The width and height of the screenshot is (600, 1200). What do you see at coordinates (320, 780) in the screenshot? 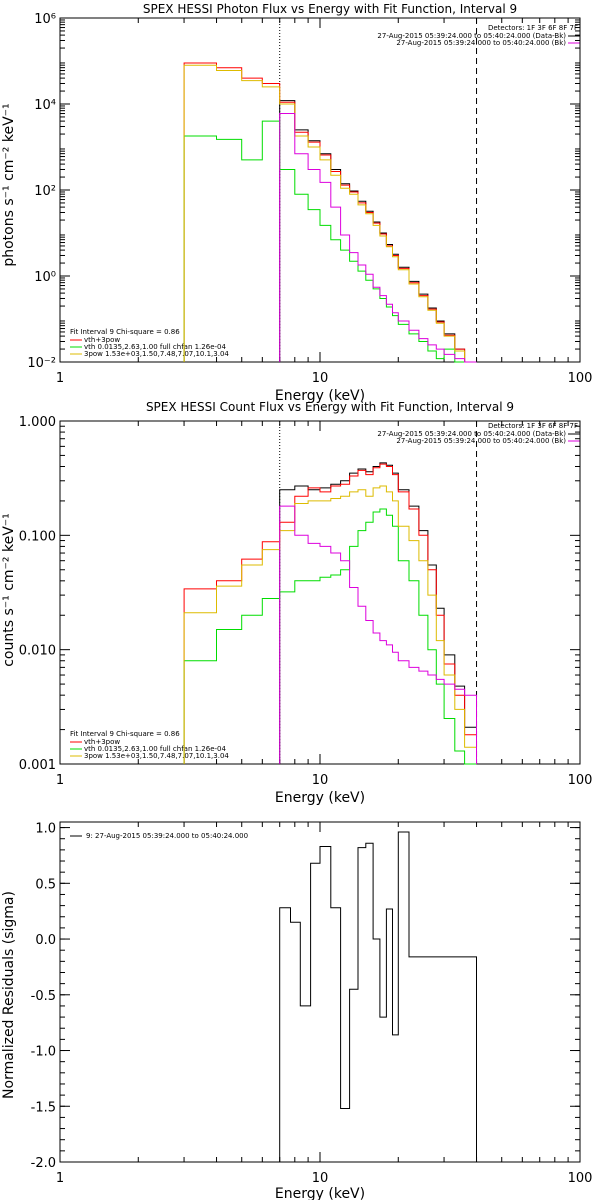
I see `panel2-xtick-label: 10` at bounding box center [320, 780].